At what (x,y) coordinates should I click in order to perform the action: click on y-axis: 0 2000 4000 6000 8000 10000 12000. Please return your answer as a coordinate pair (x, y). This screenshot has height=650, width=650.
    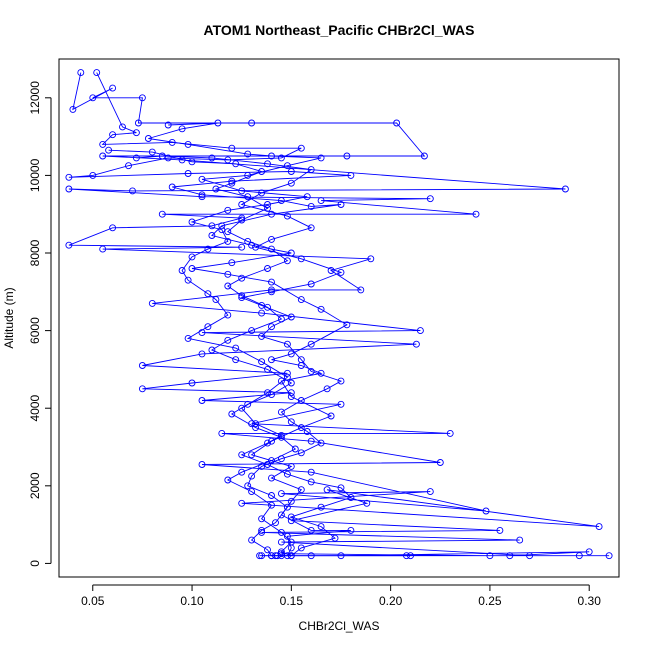
    Looking at the image, I should click on (40, 324).